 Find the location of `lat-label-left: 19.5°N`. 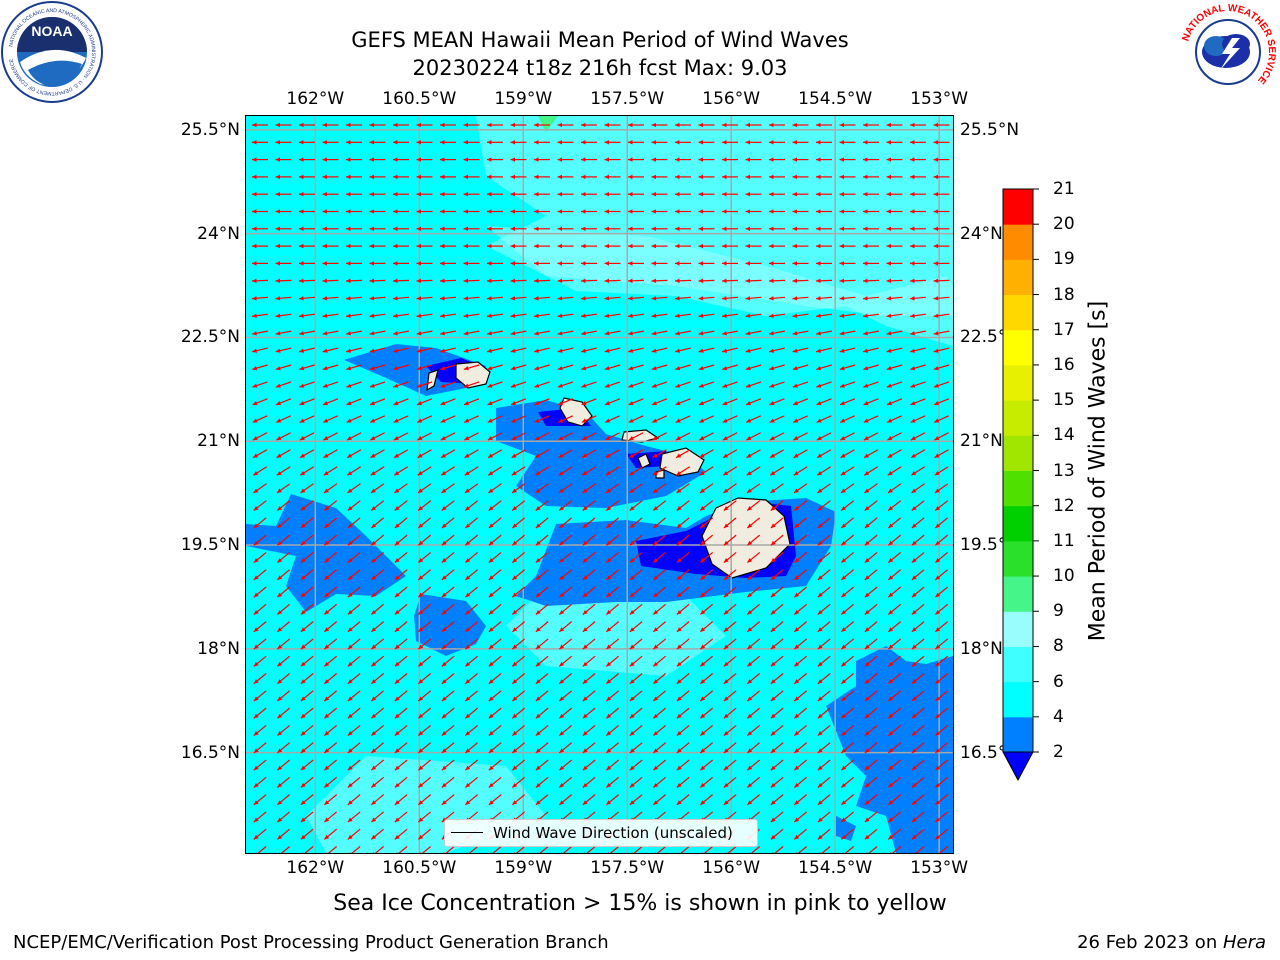

lat-label-left: 19.5°N is located at coordinates (210, 545).